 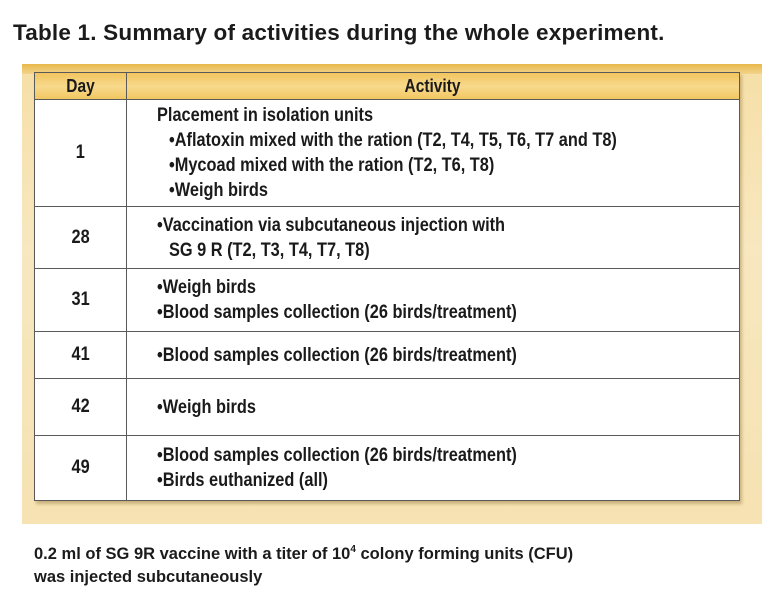 I want to click on activity-line: Placement in isolation units, so click(x=265, y=115).